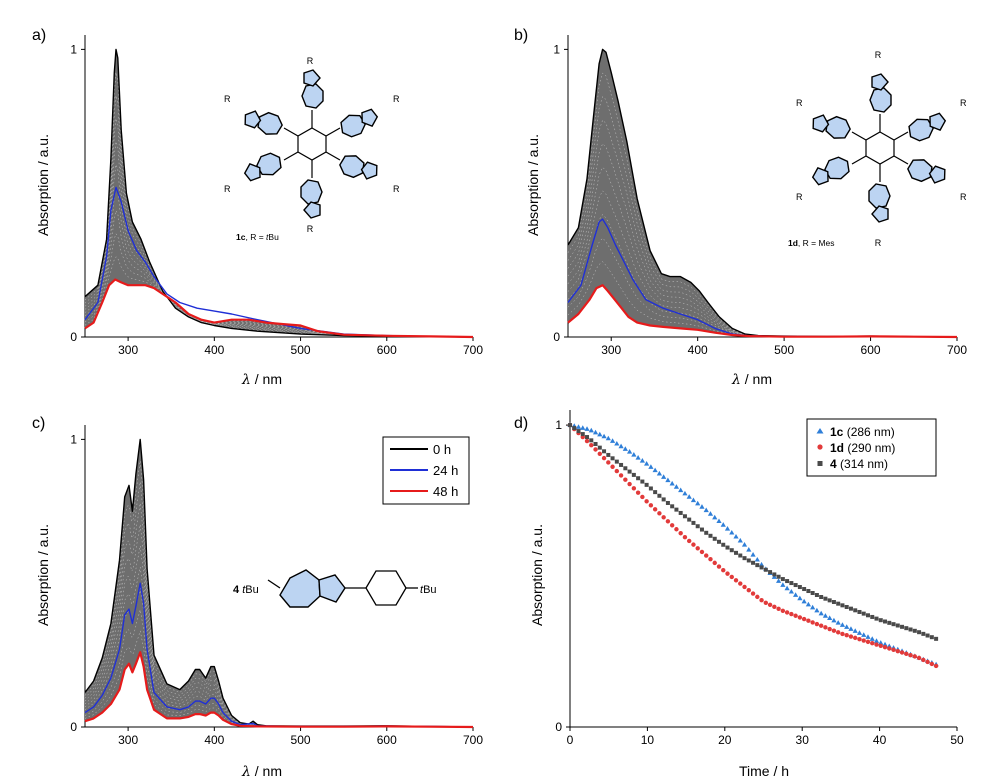 This screenshot has height=783, width=982. Describe the element at coordinates (261, 379) in the screenshot. I see `panel-a-xlabel: λ / nm` at that location.